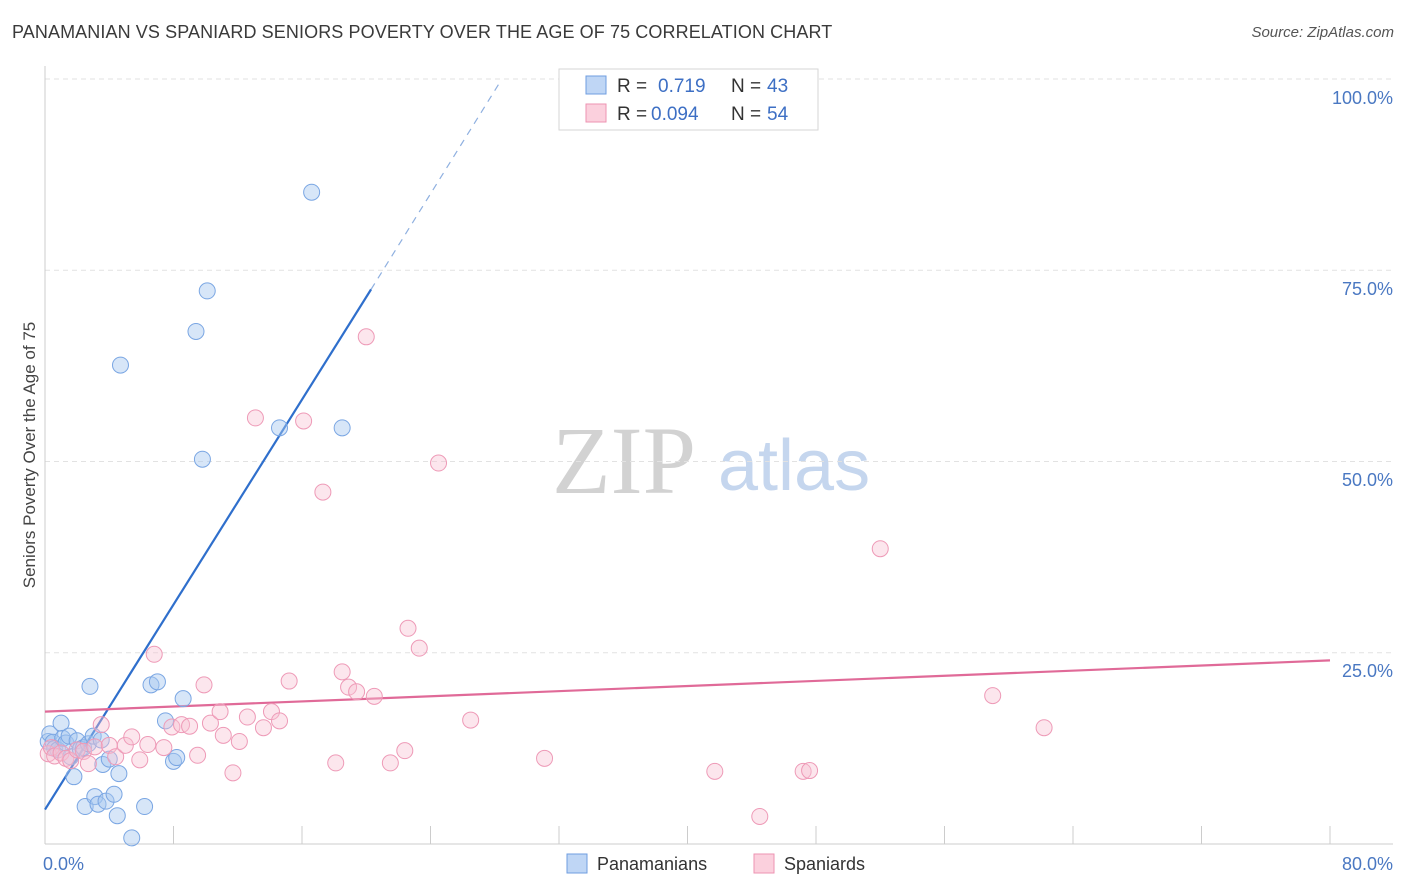 The height and width of the screenshot is (892, 1406). What do you see at coordinates (577, 863) in the screenshot?
I see `legend-panamanians-swatch` at bounding box center [577, 863].